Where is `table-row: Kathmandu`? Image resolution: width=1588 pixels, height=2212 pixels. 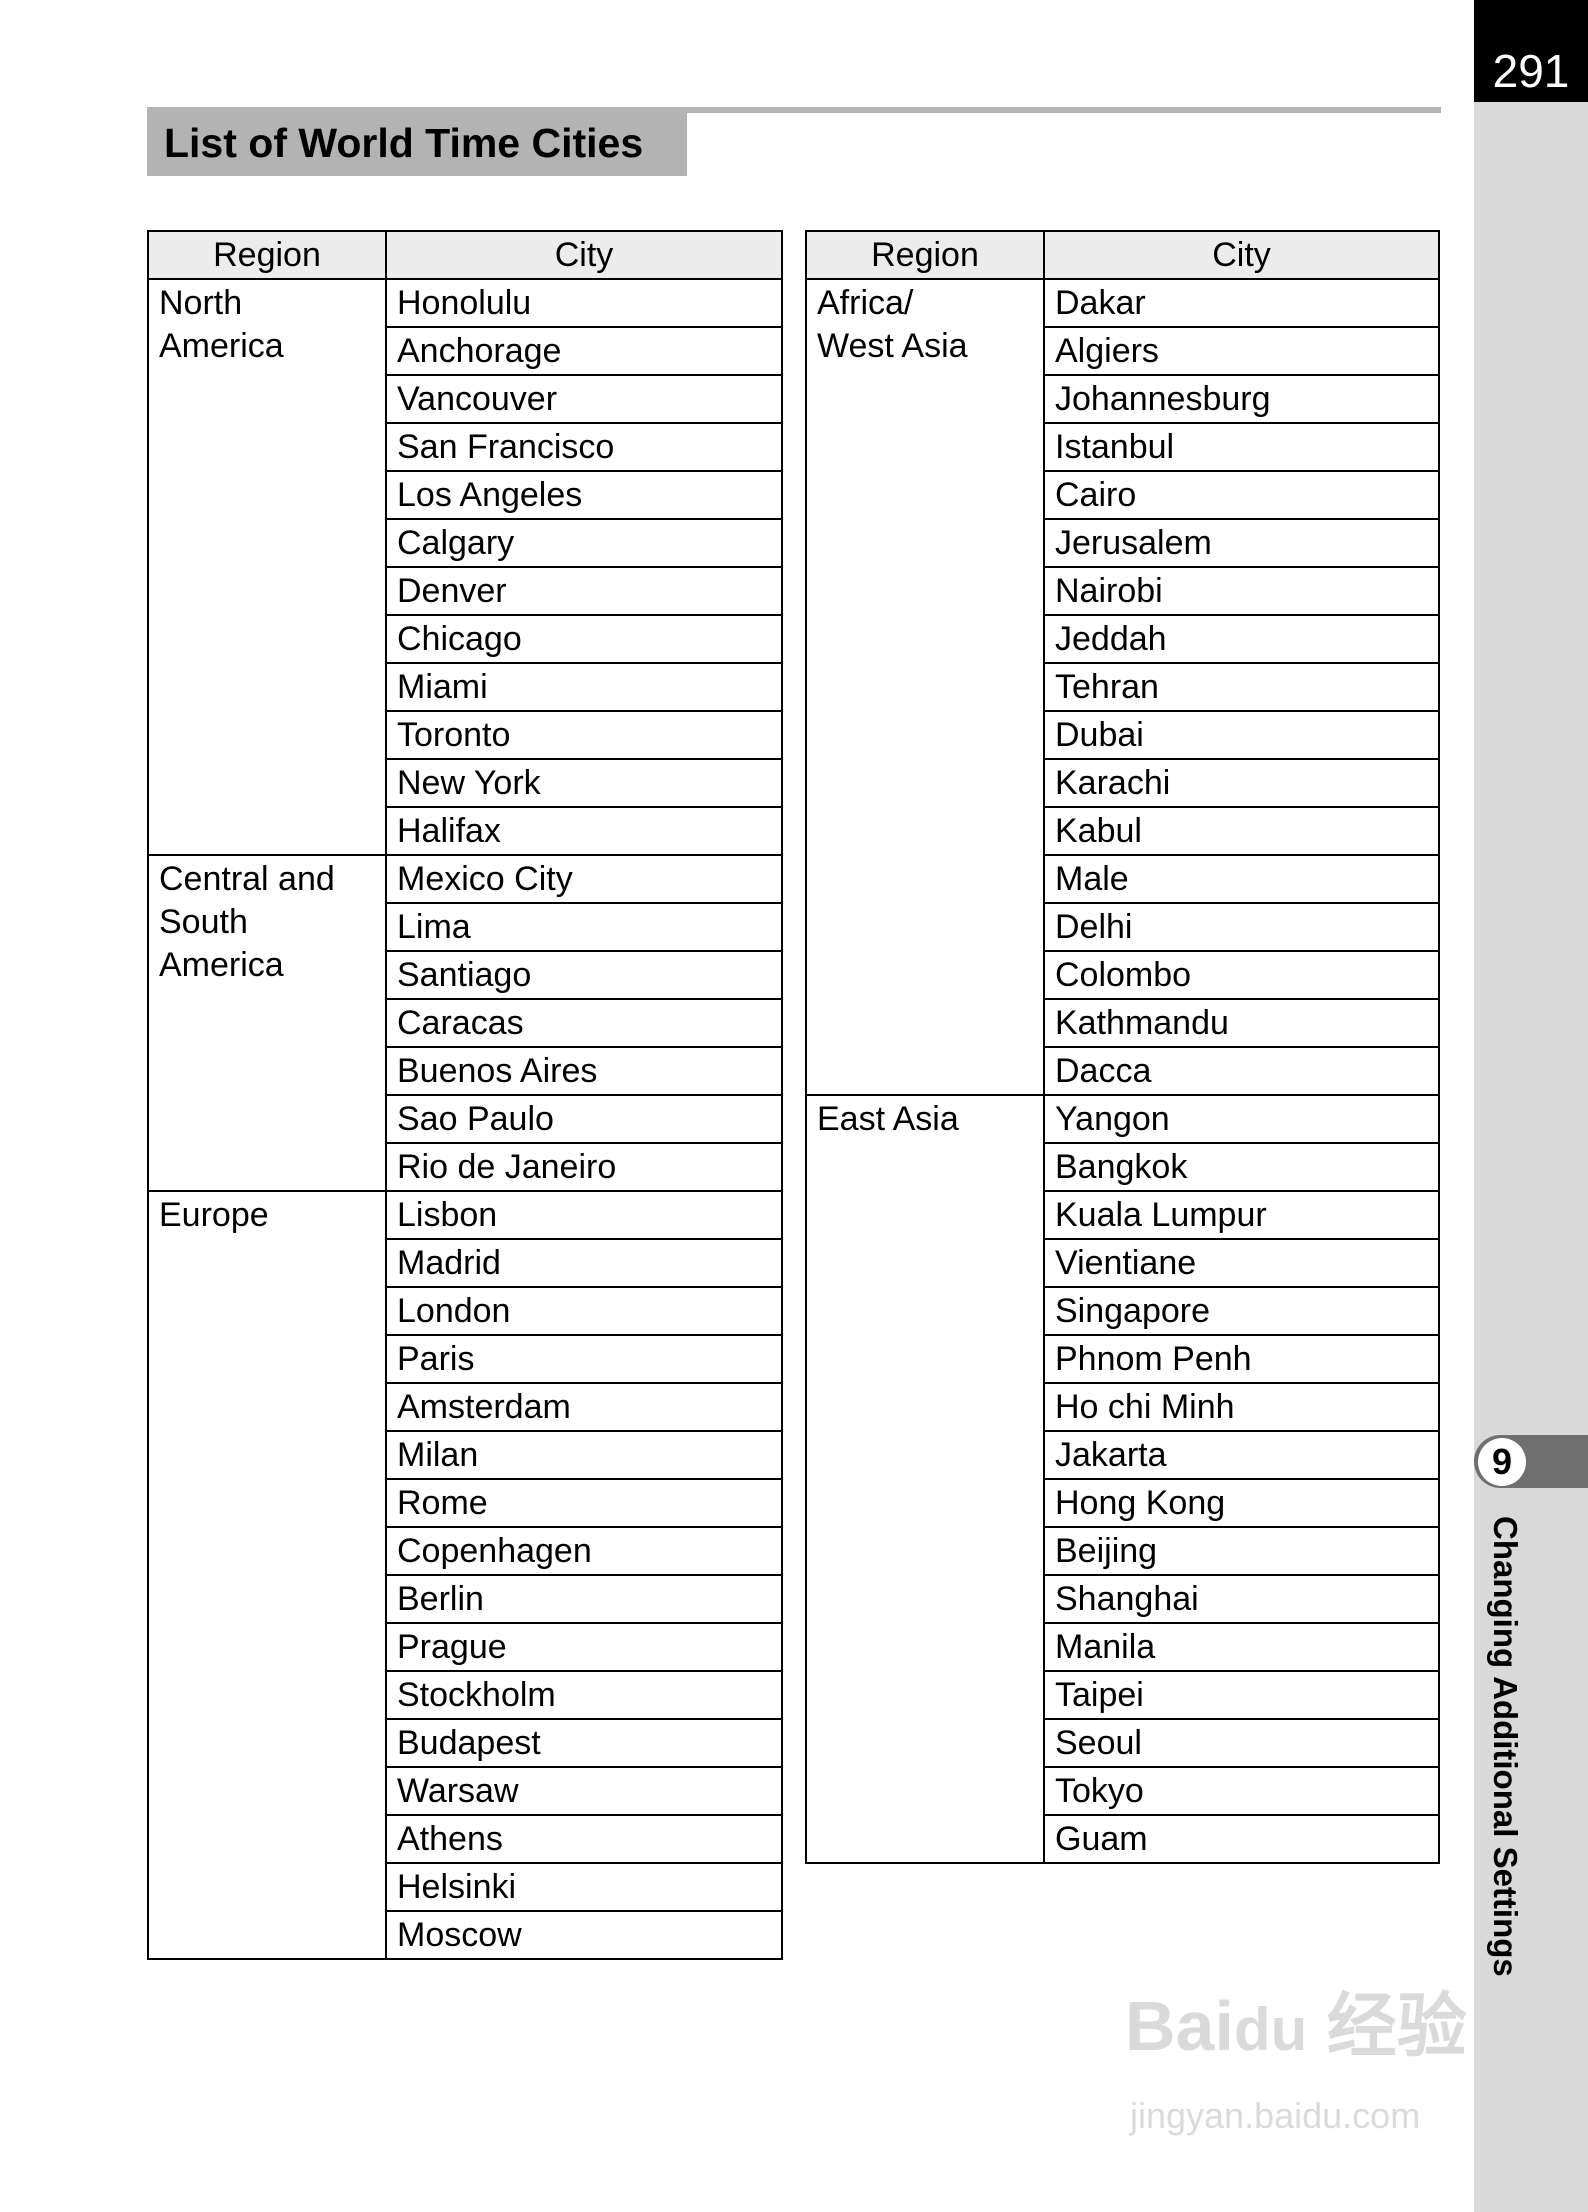 table-row: Kathmandu is located at coordinates (1123, 1023).